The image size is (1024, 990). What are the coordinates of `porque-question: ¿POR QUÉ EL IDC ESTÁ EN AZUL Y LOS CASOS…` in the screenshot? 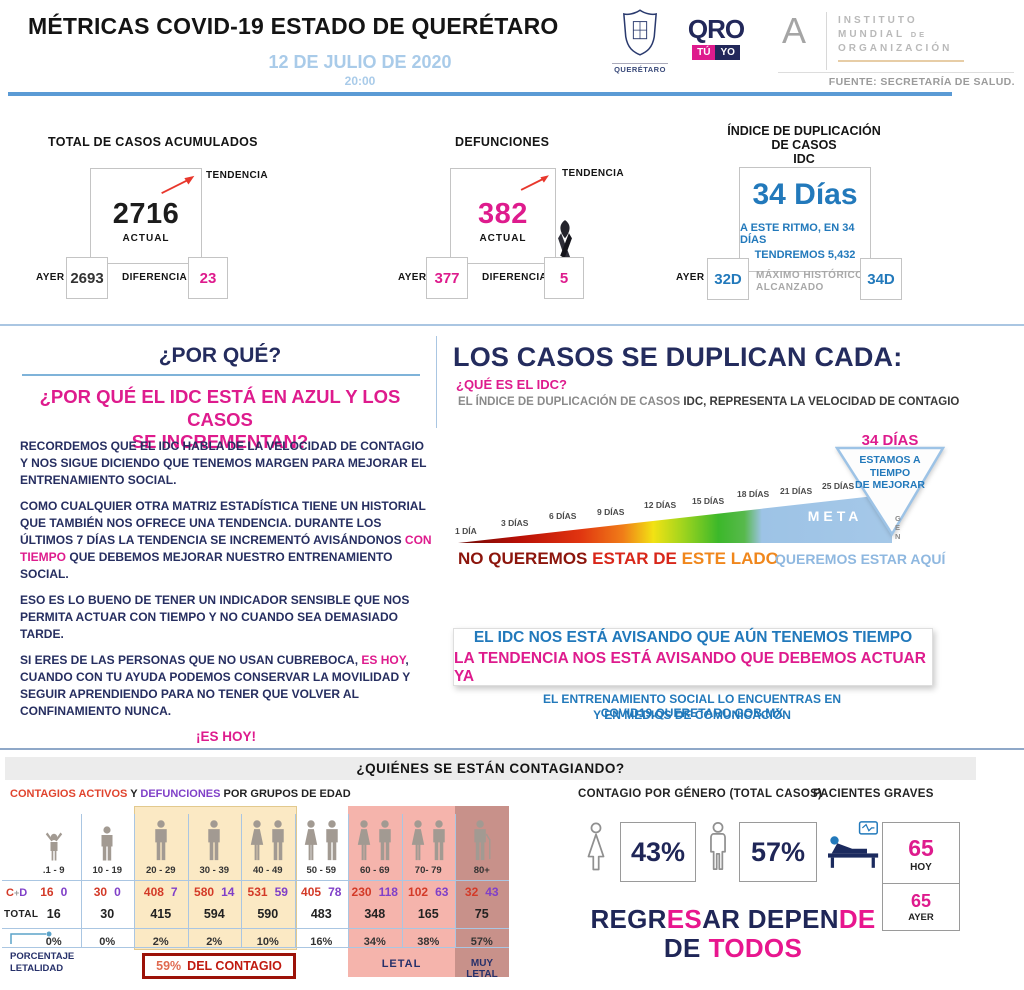 It's located at (220, 420).